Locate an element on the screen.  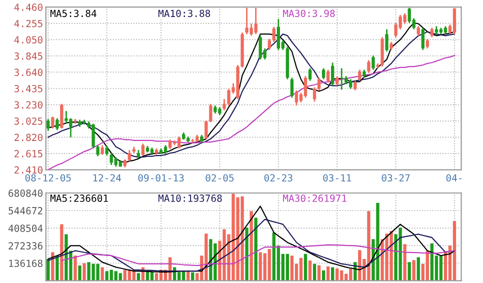
y-tick-label: 3.845 is located at coordinates (28, 56).